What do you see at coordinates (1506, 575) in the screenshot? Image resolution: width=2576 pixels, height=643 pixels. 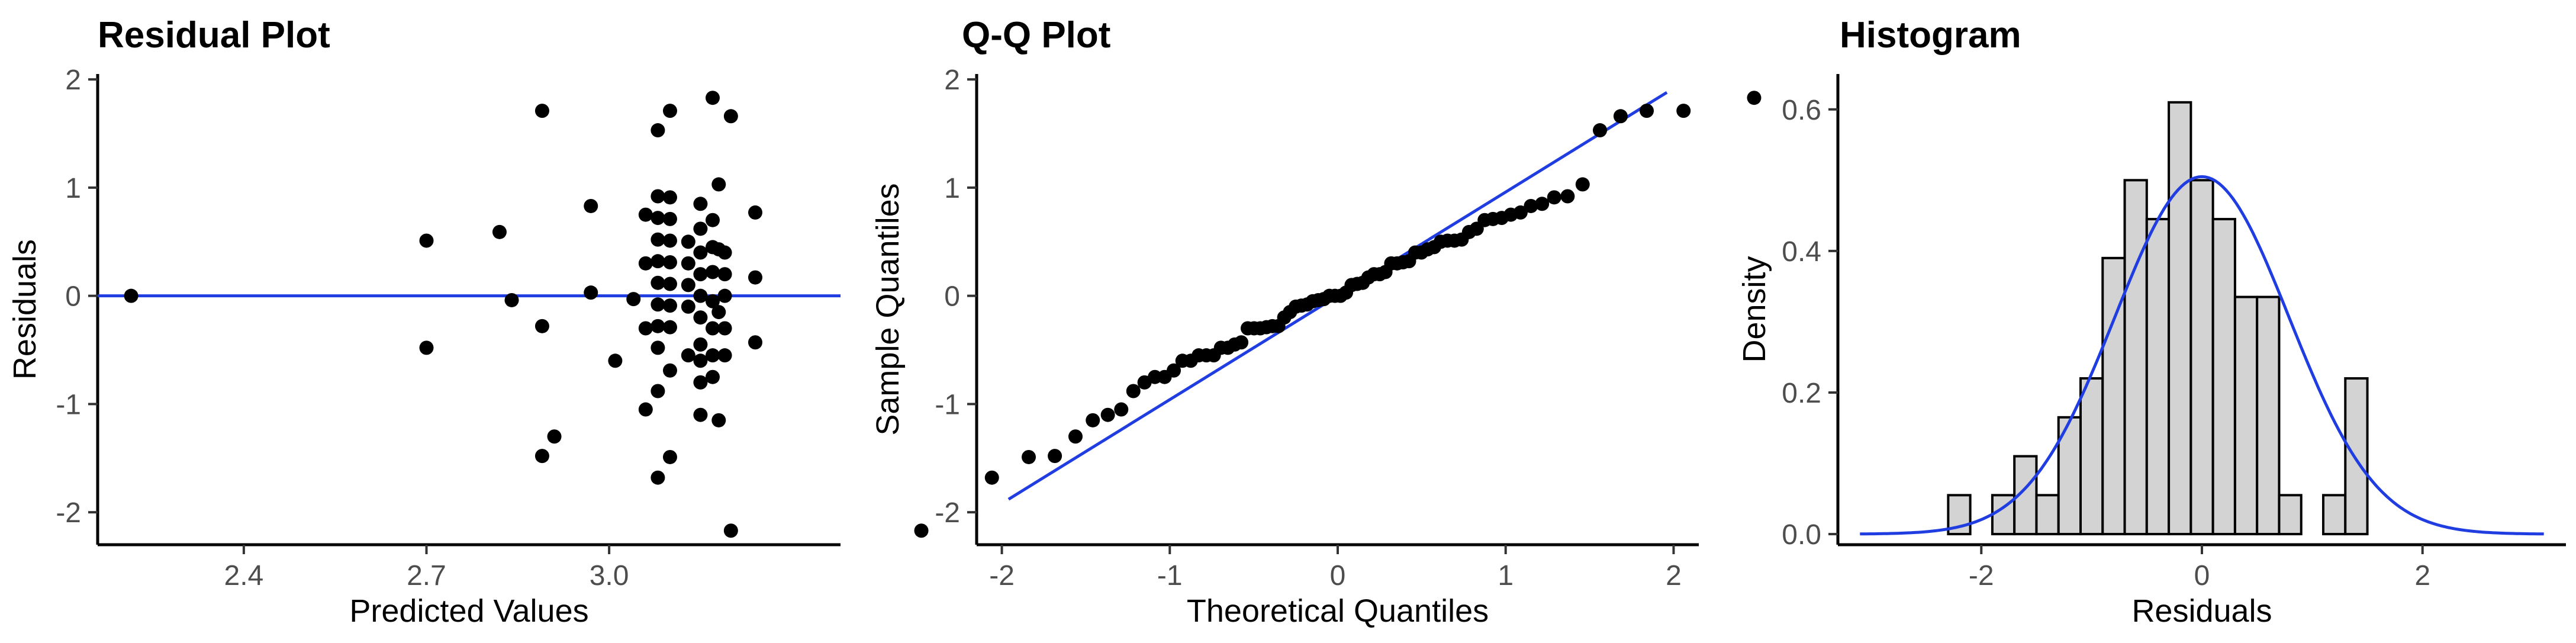 I see `x-tick-label: 1` at bounding box center [1506, 575].